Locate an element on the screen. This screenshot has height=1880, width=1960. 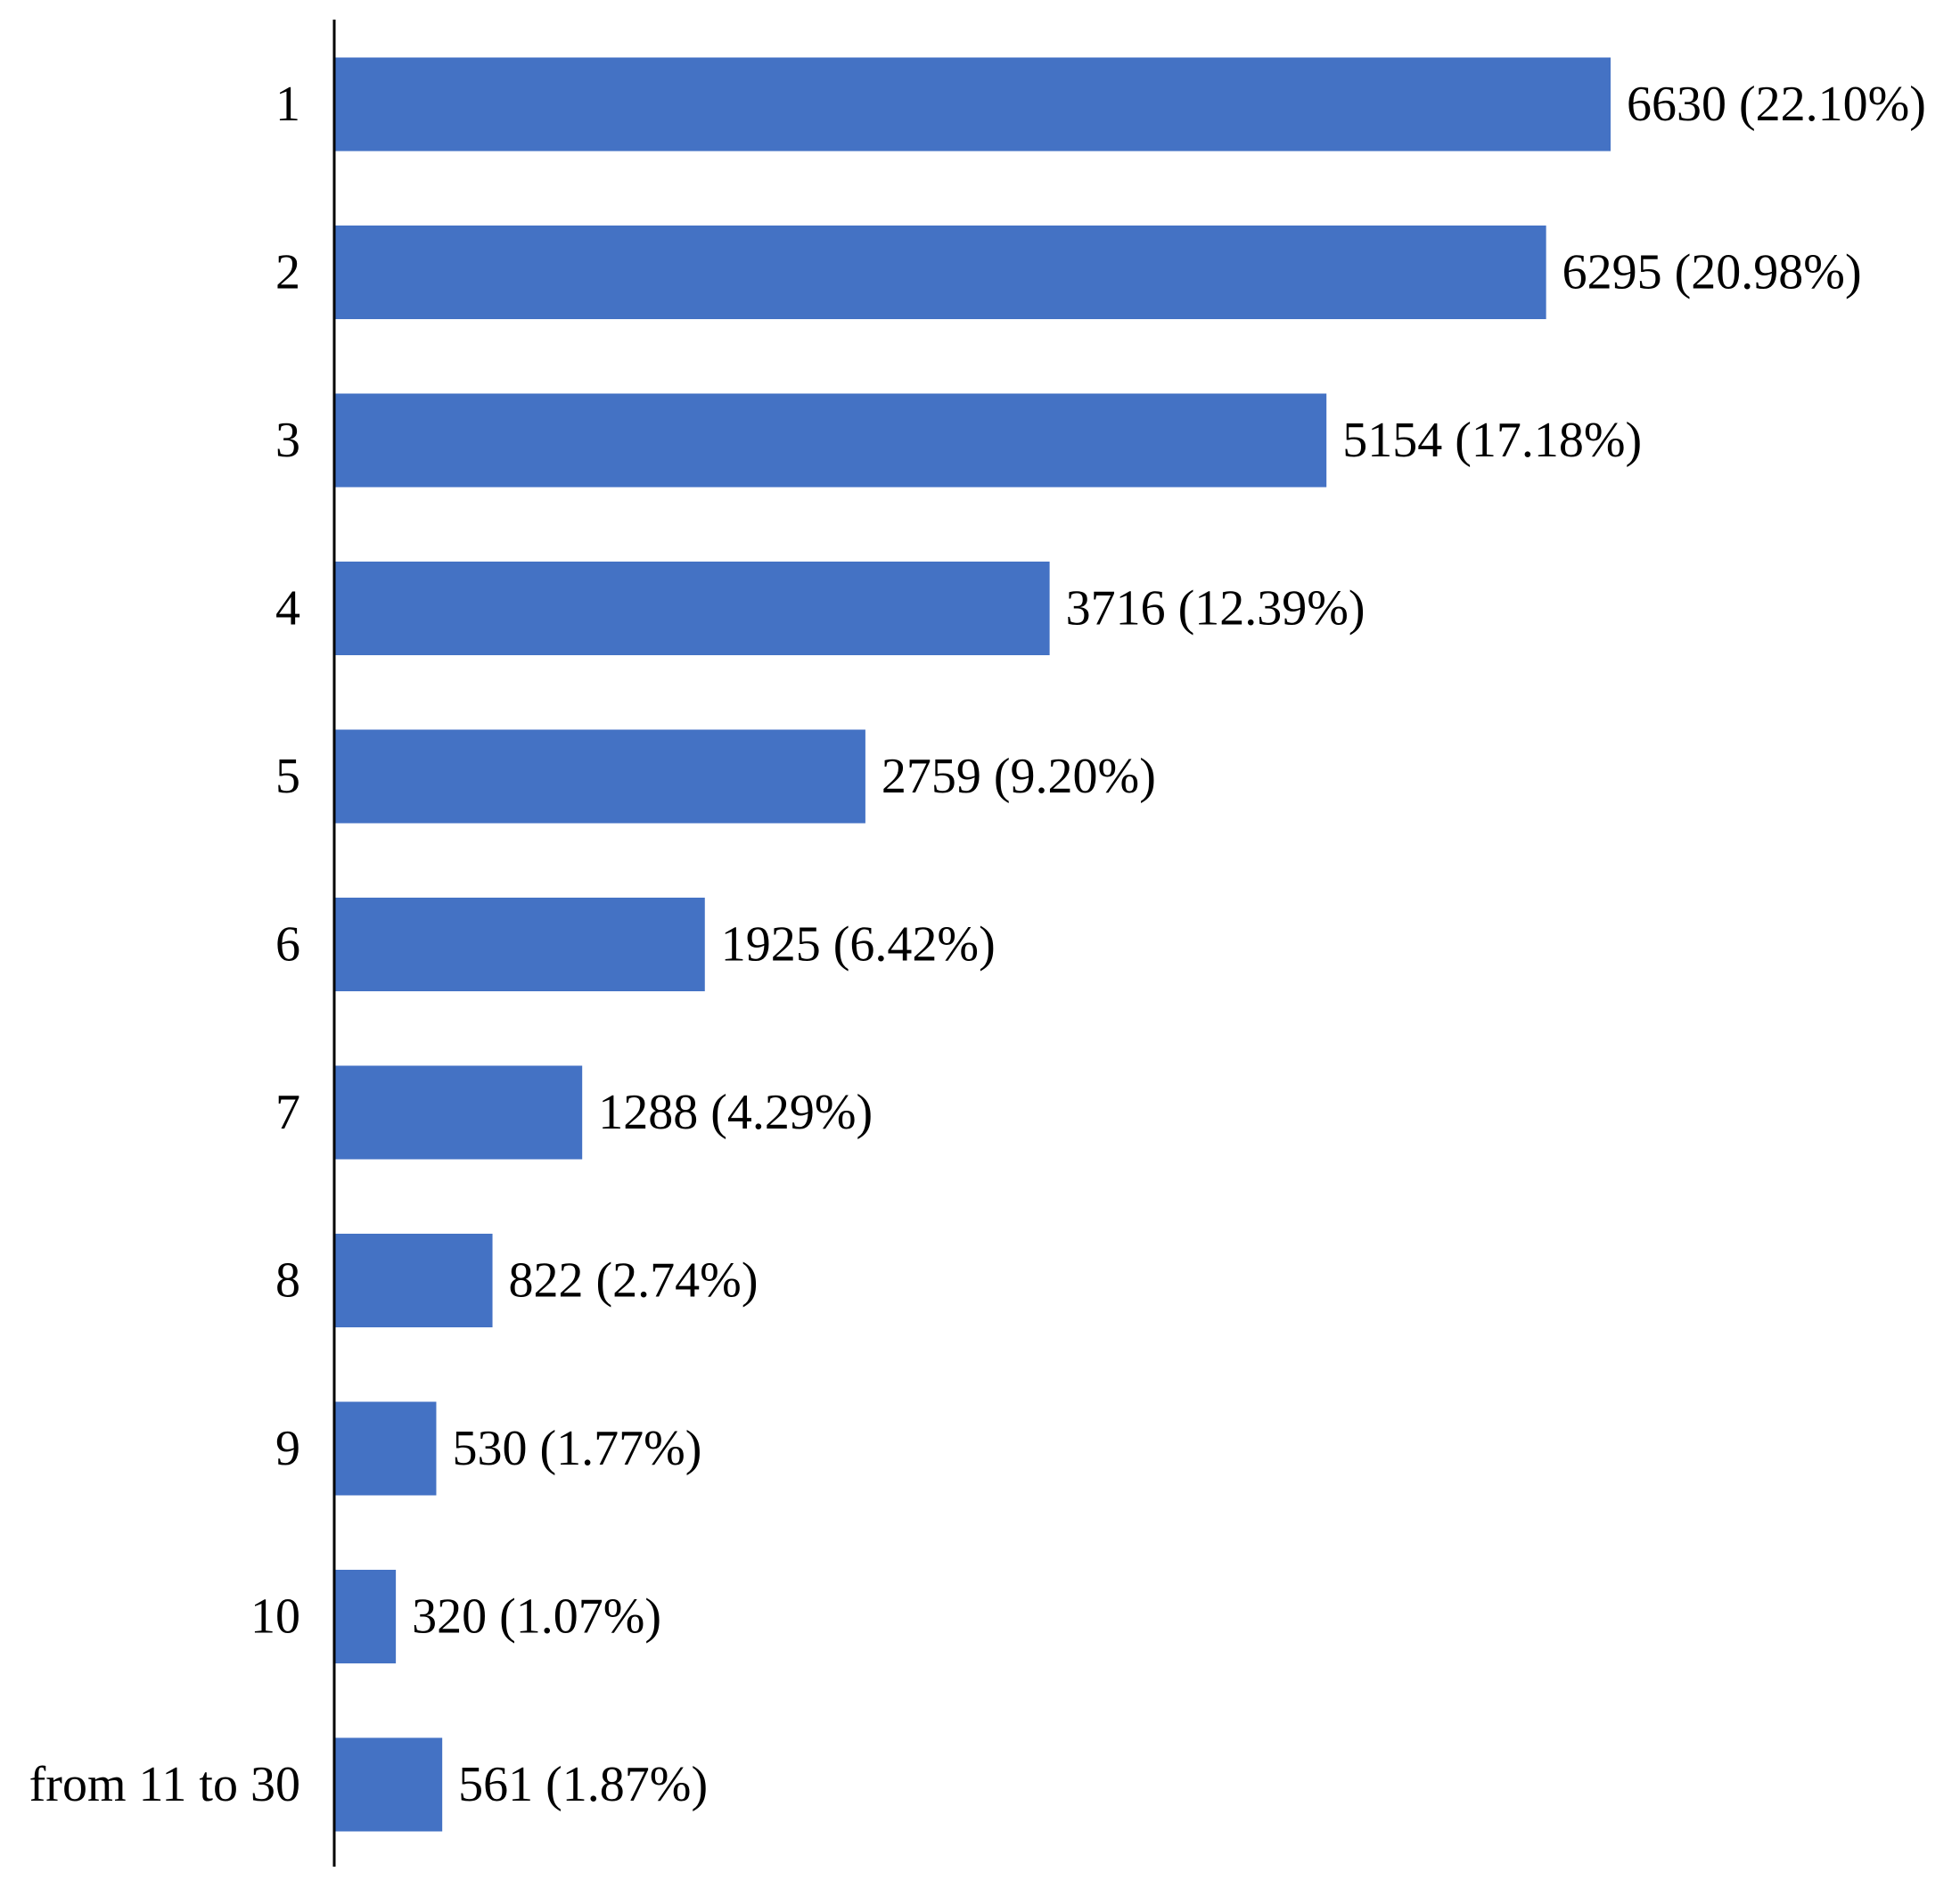
category-label: 10 is located at coordinates (275, 1617).